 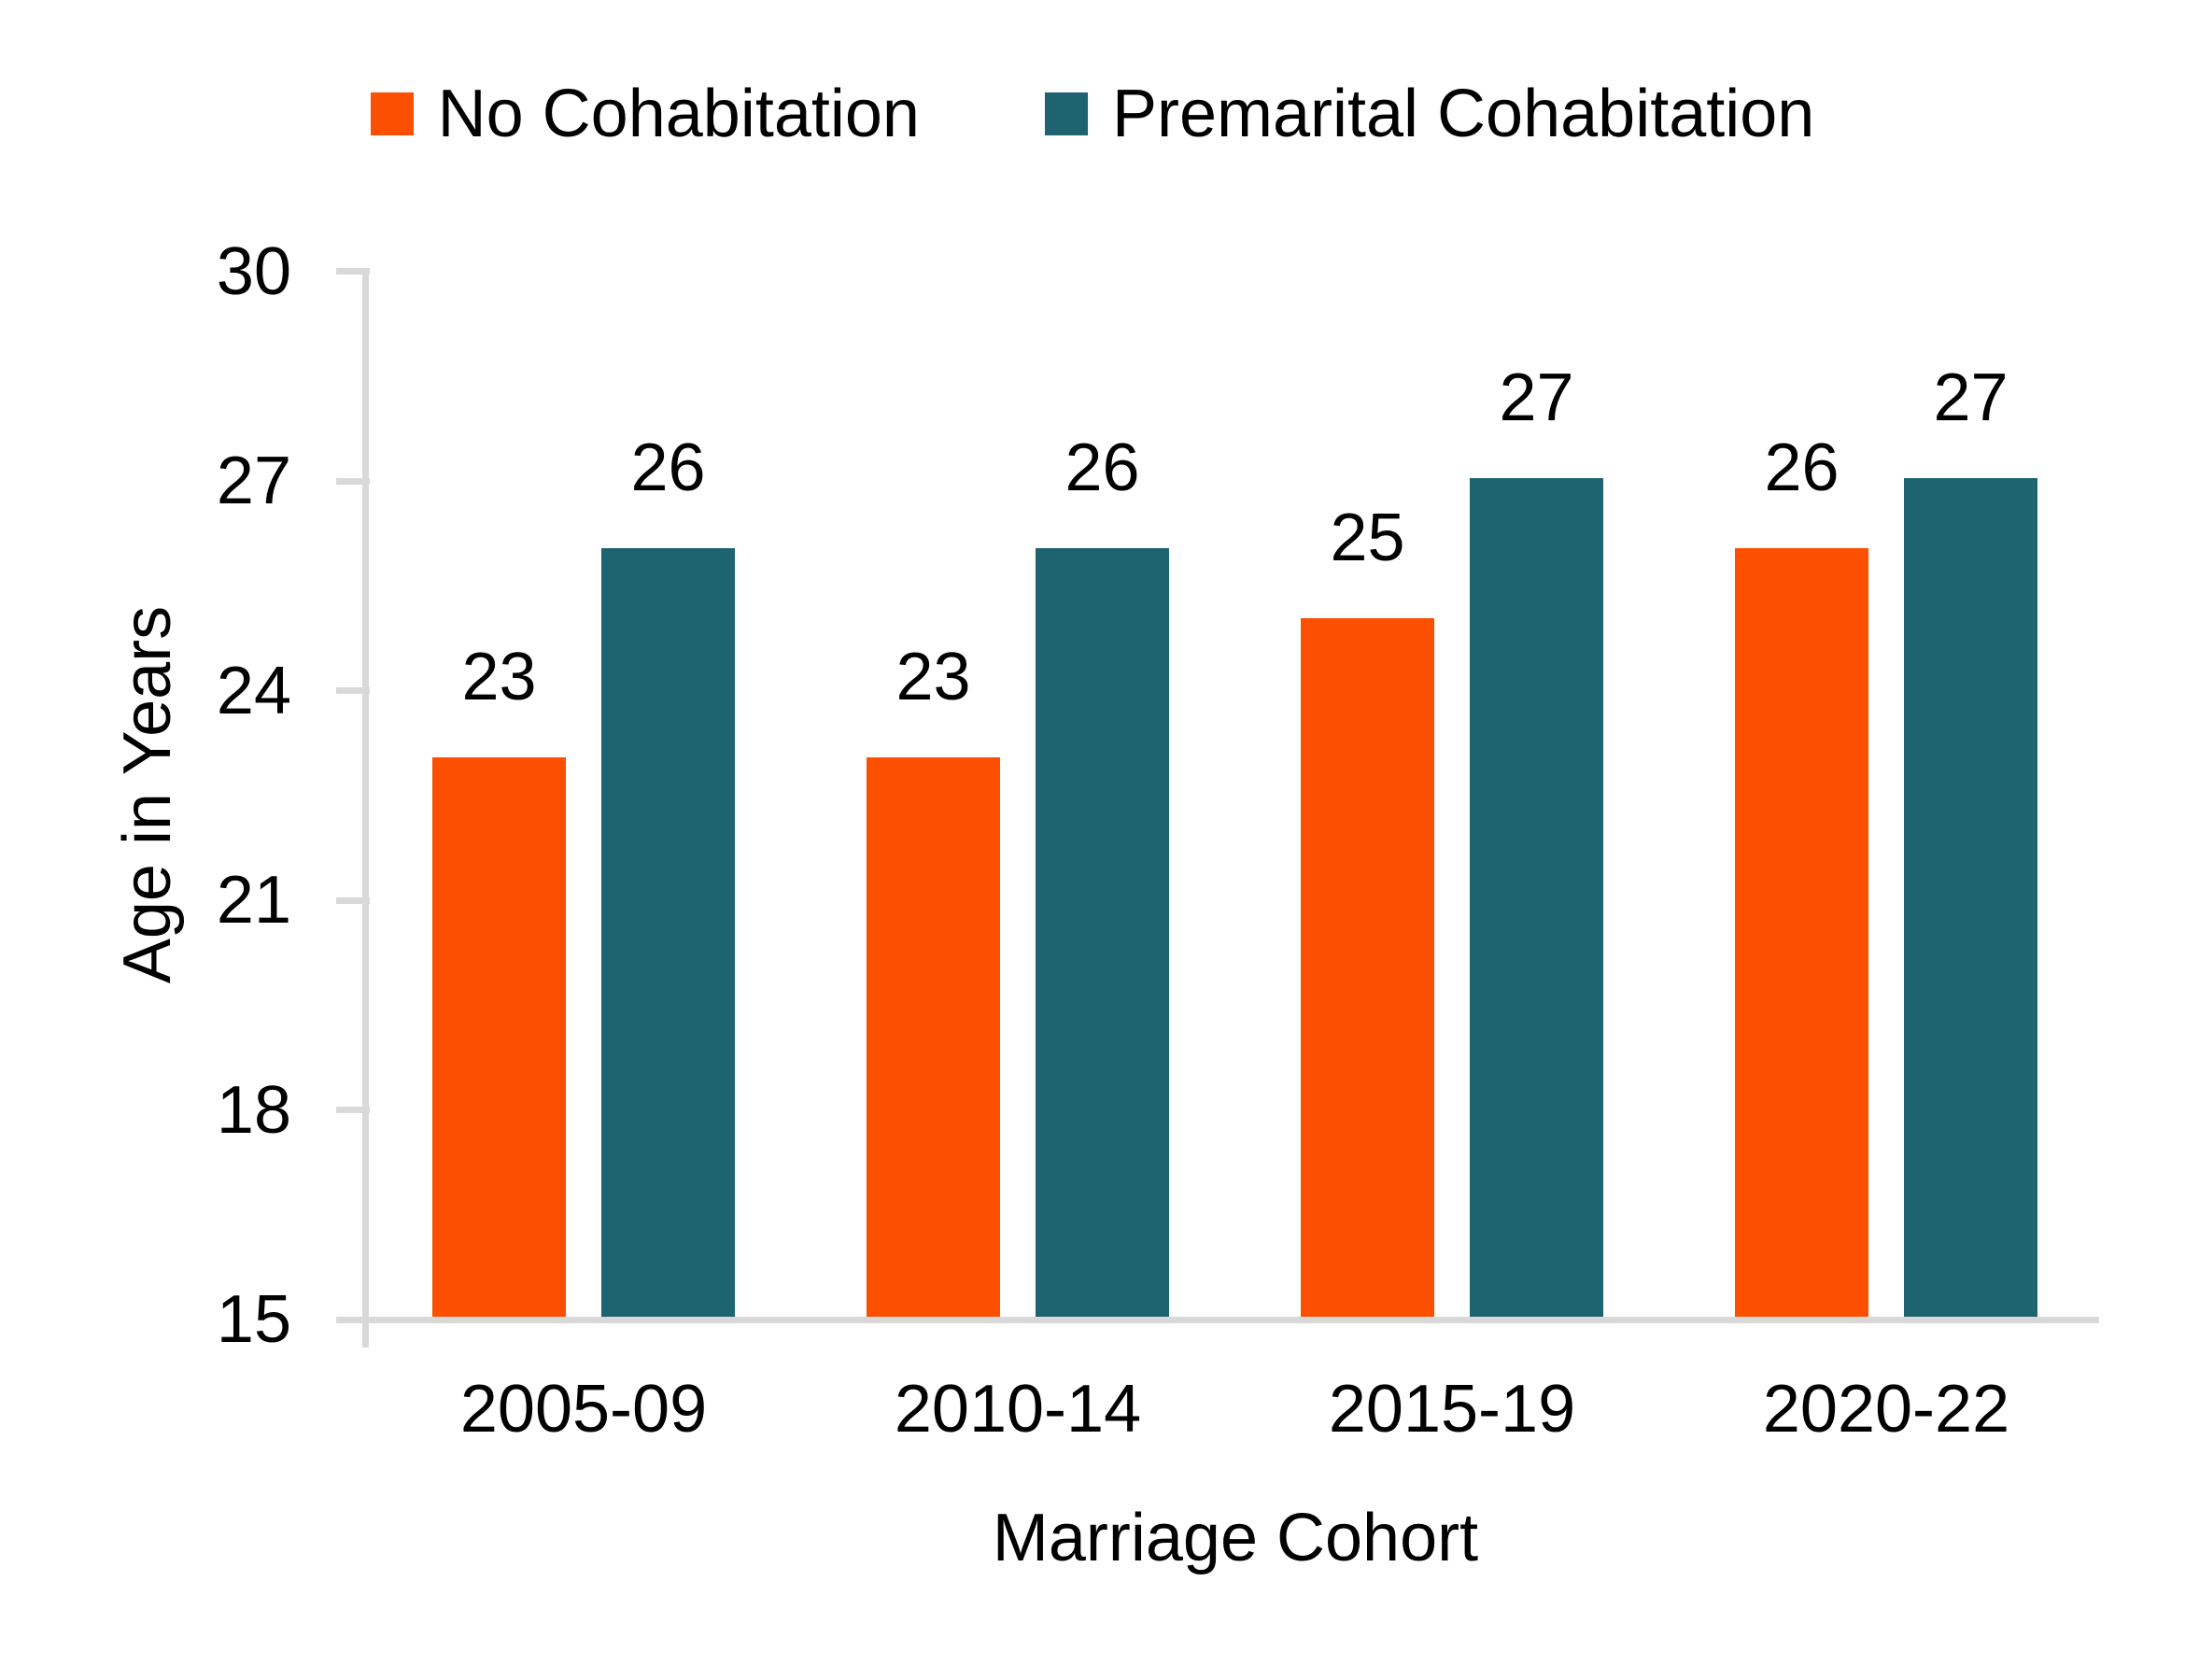 I want to click on y-axis-tick-label: 15, so click(x=254, y=1319).